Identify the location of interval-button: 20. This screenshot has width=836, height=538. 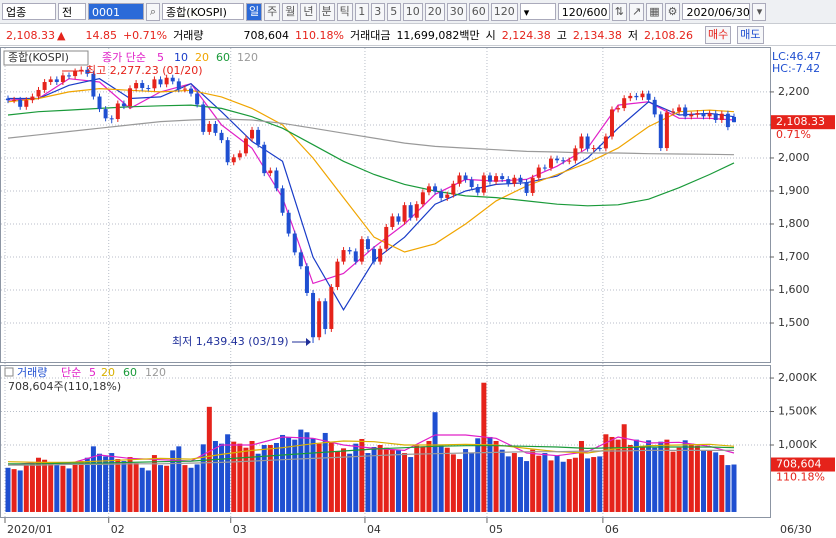
(434, 11).